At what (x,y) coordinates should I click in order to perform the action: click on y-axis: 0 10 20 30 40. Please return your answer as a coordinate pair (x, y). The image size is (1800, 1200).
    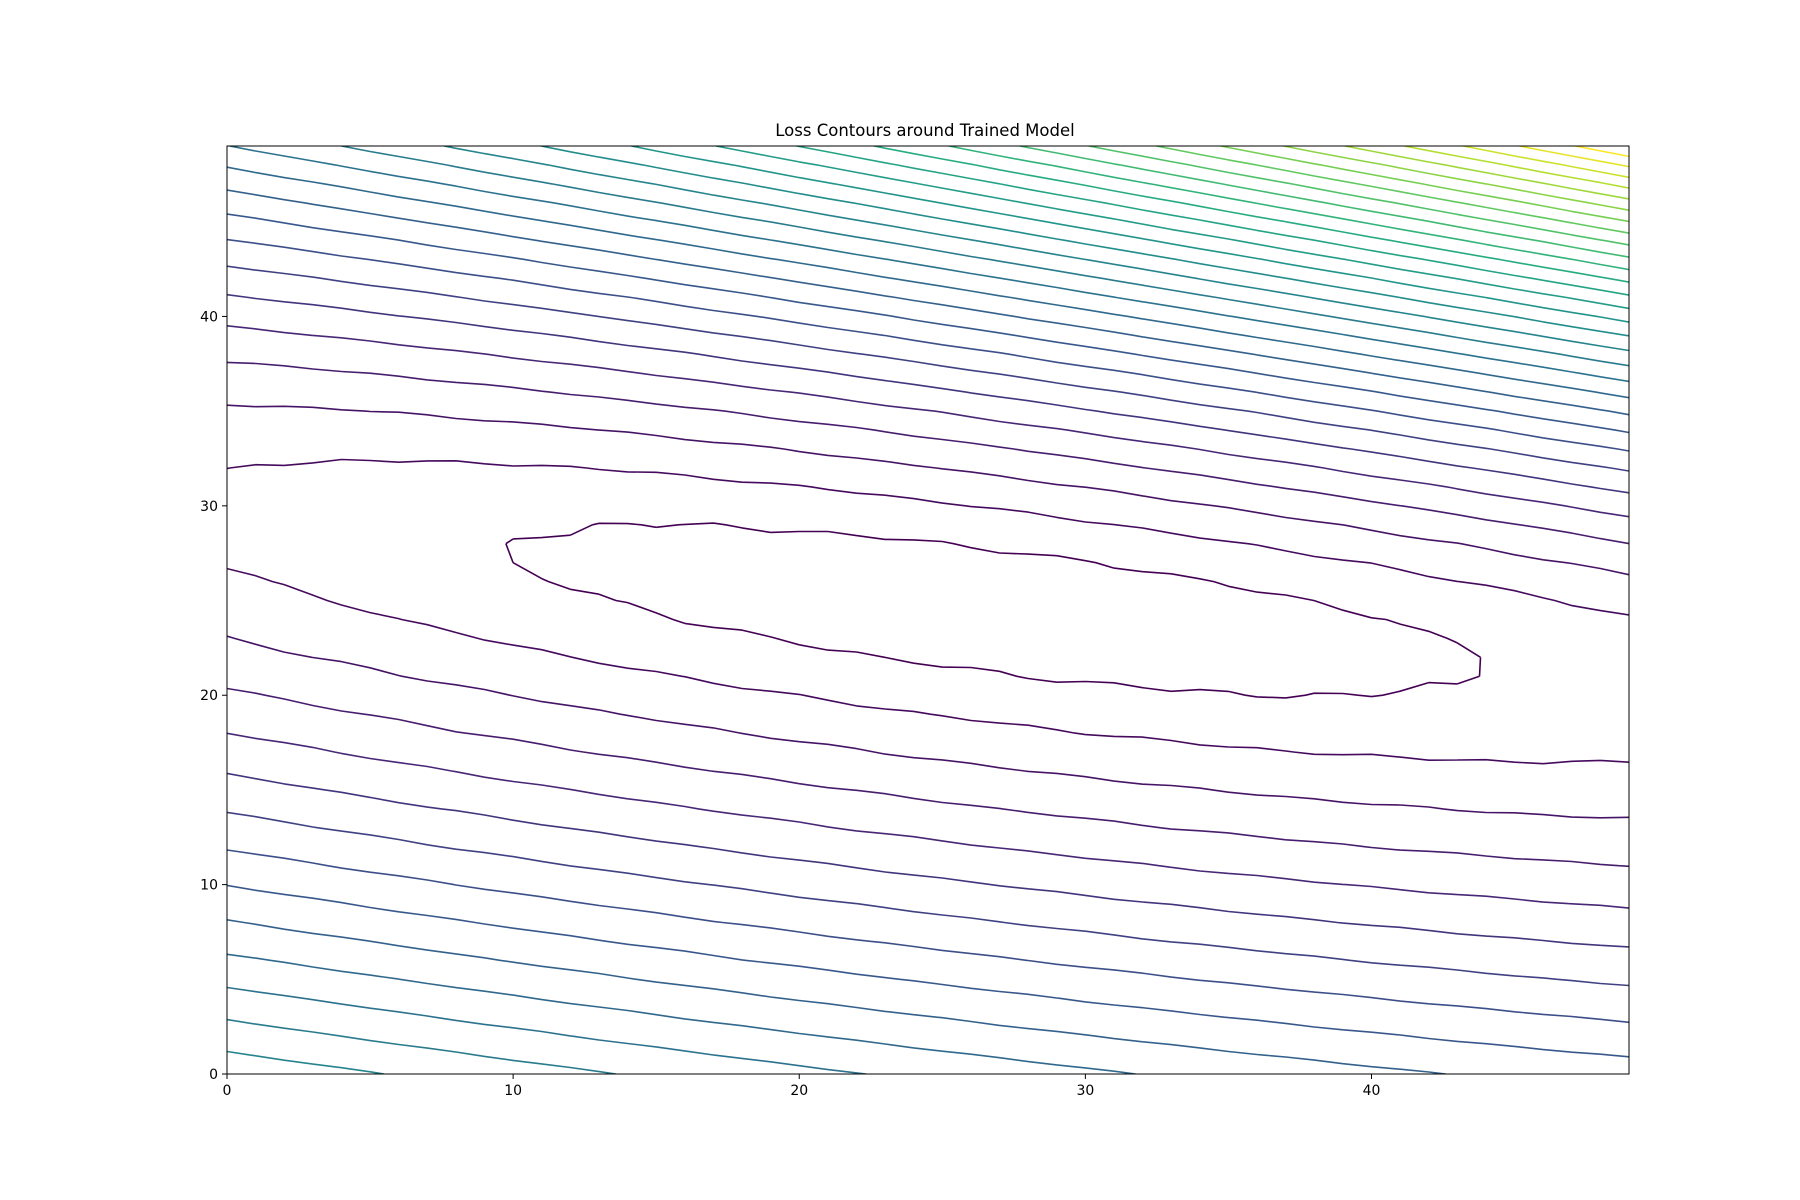
    Looking at the image, I should click on (213, 696).